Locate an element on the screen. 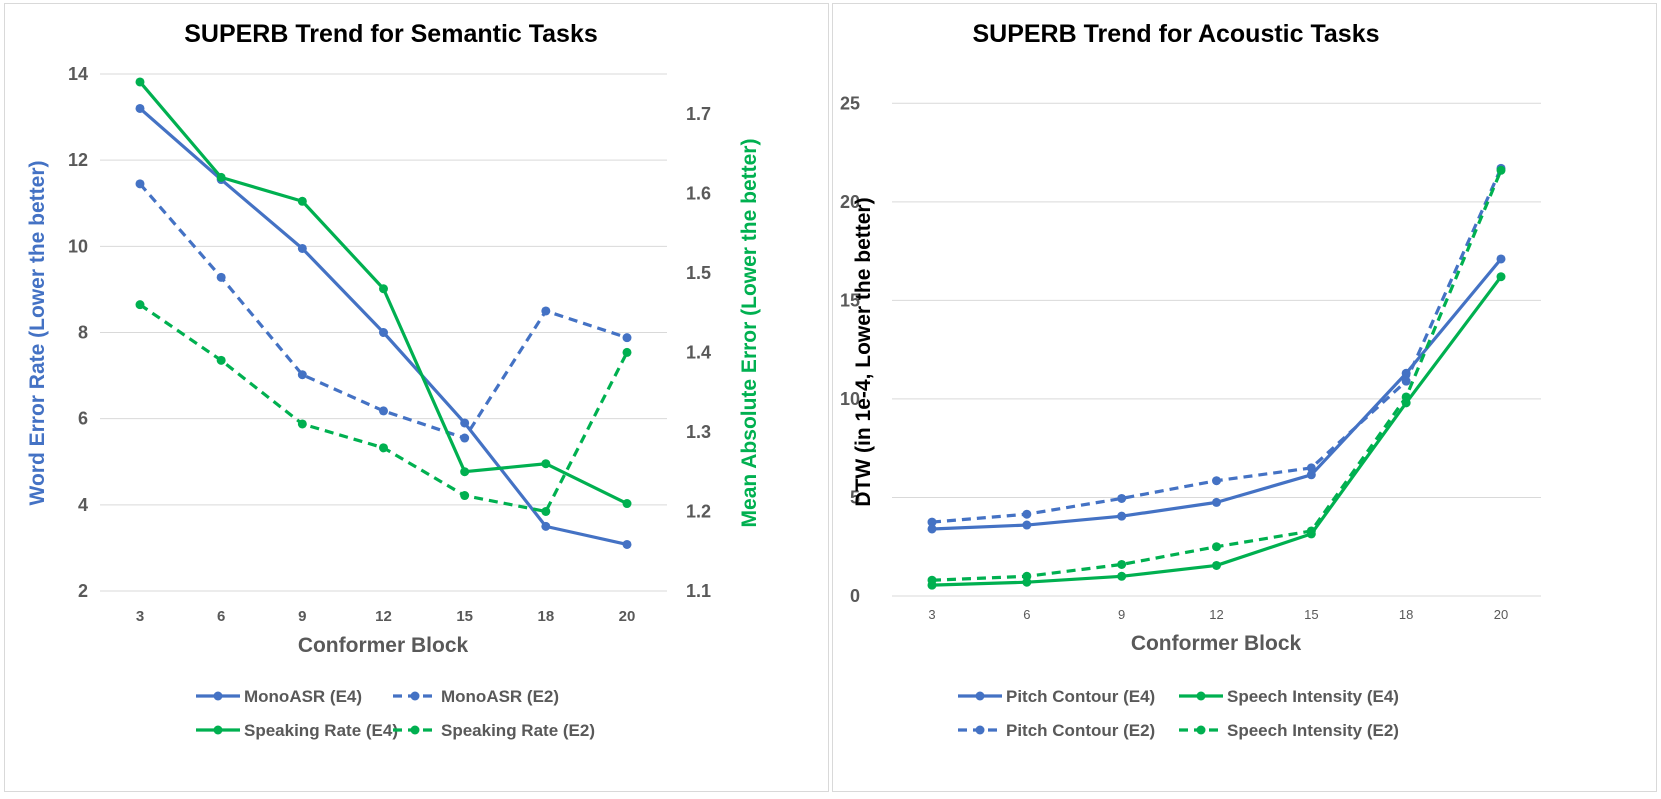 The height and width of the screenshot is (799, 1661). semantic-y-tick-label: 4 is located at coordinates (83, 505).